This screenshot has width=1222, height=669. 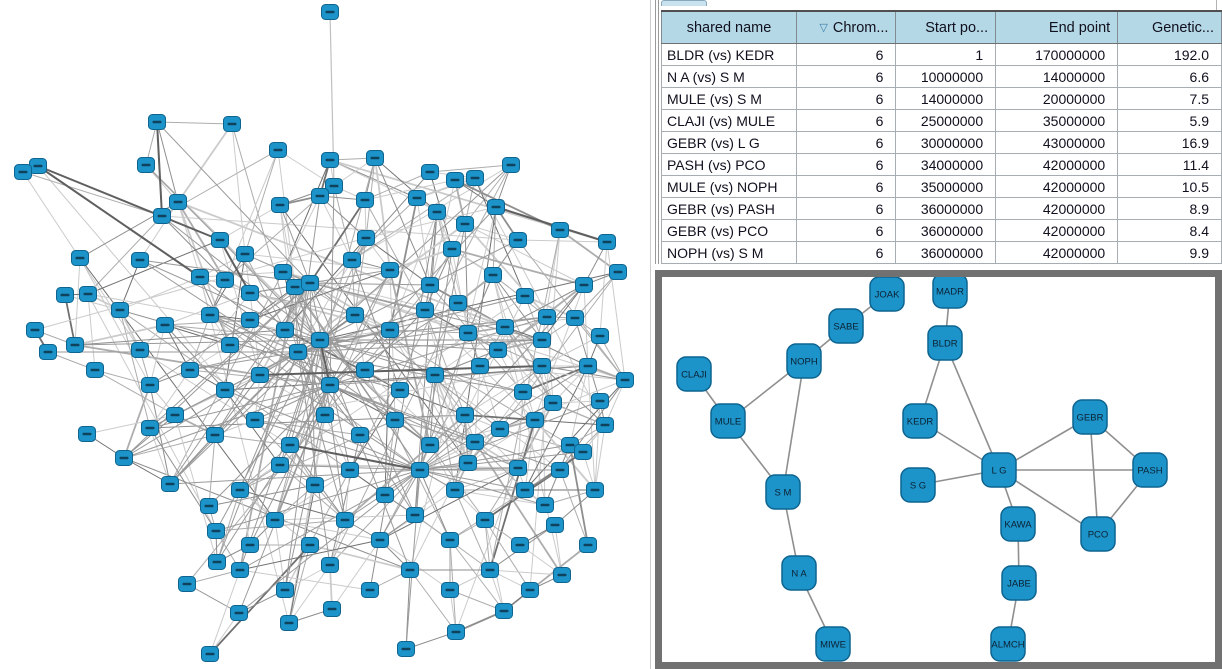 I want to click on network-node-gebr: GEBR, so click(x=1090, y=417).